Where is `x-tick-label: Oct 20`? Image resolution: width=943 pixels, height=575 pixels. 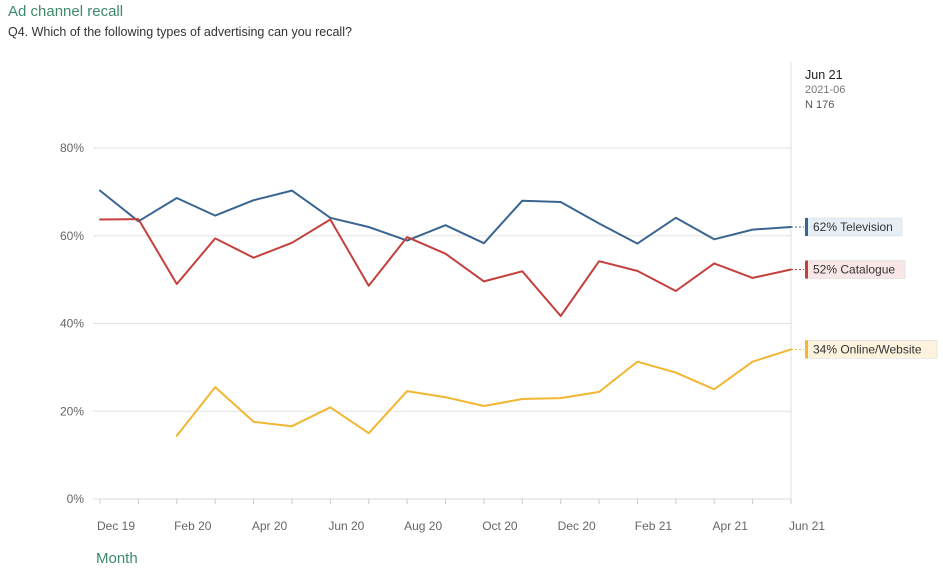
x-tick-label: Oct 20 is located at coordinates (500, 526).